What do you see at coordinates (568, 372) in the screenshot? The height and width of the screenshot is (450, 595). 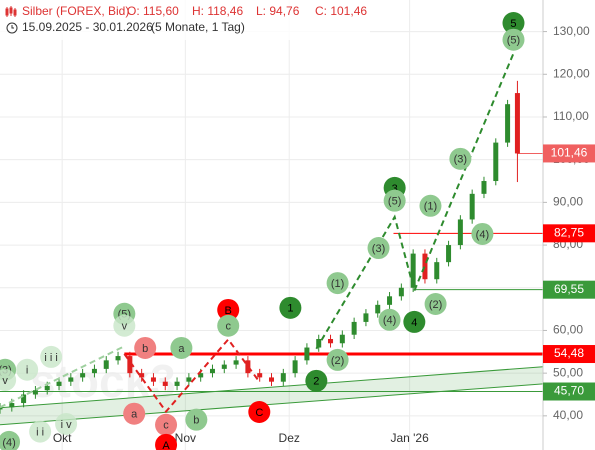 I see `y-tick-label: 50,00` at bounding box center [568, 372].